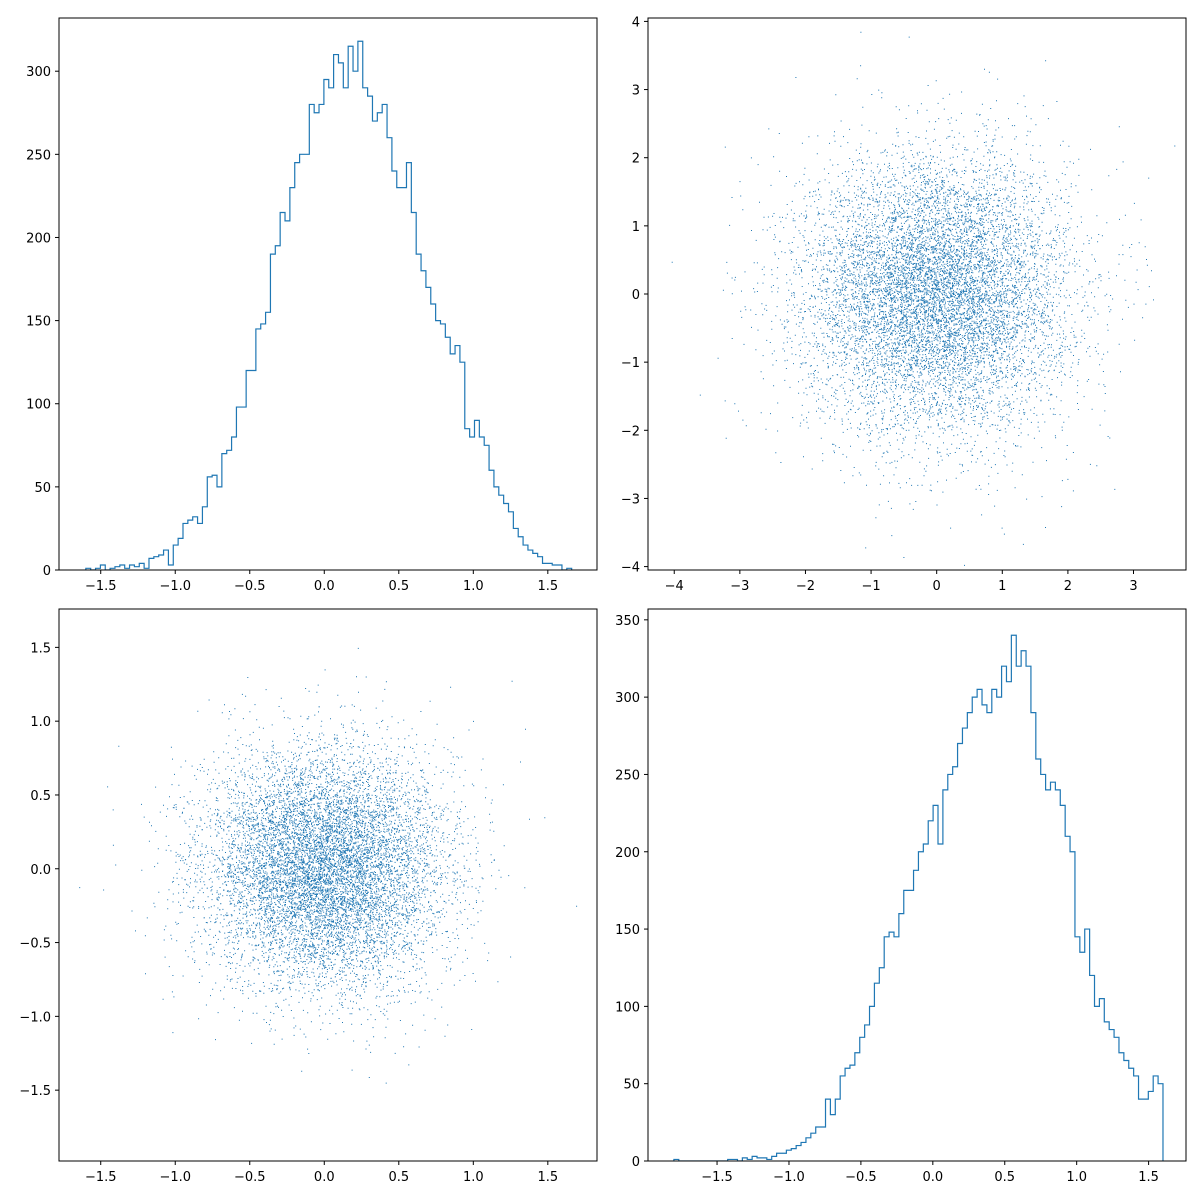 This screenshot has height=1200, width=1200. What do you see at coordinates (636, 227) in the screenshot?
I see `y-tick-label: 1` at bounding box center [636, 227].